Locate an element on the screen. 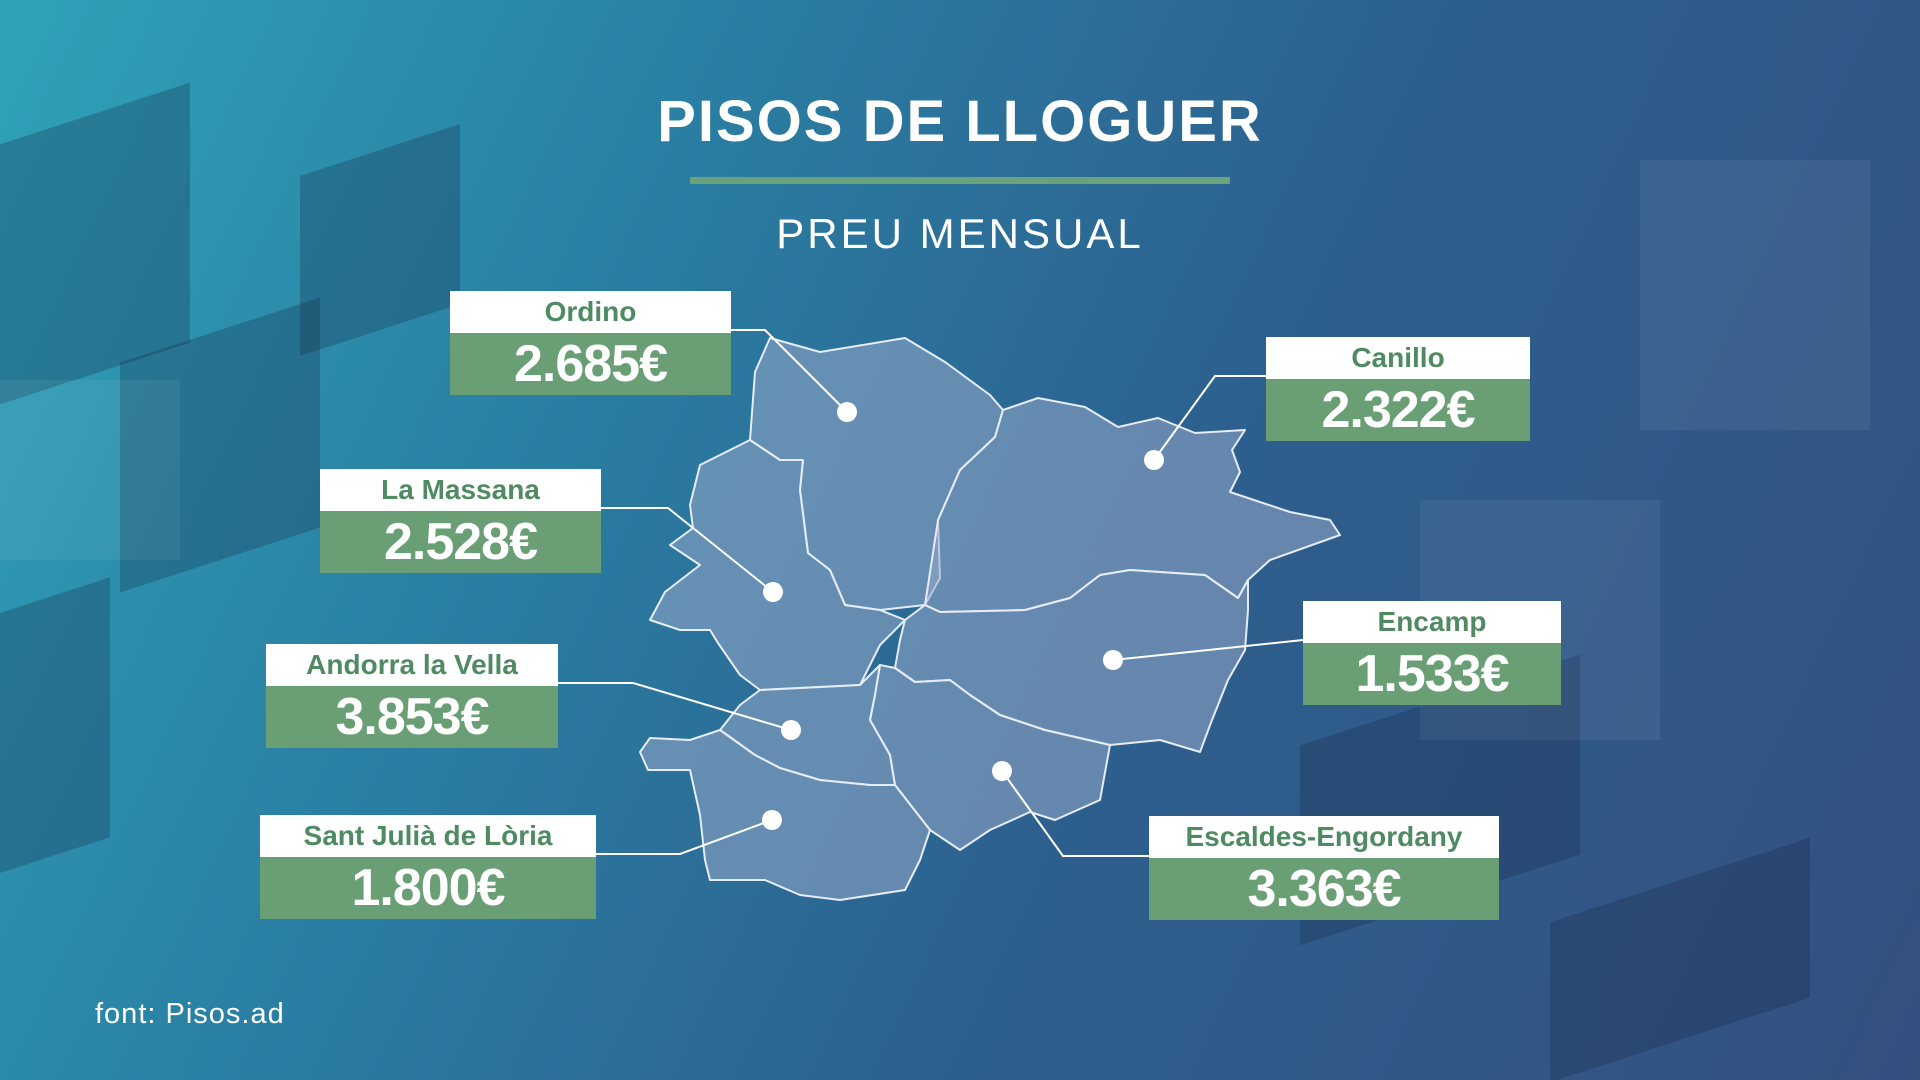  parish-price: 2.322€ is located at coordinates (1398, 410).